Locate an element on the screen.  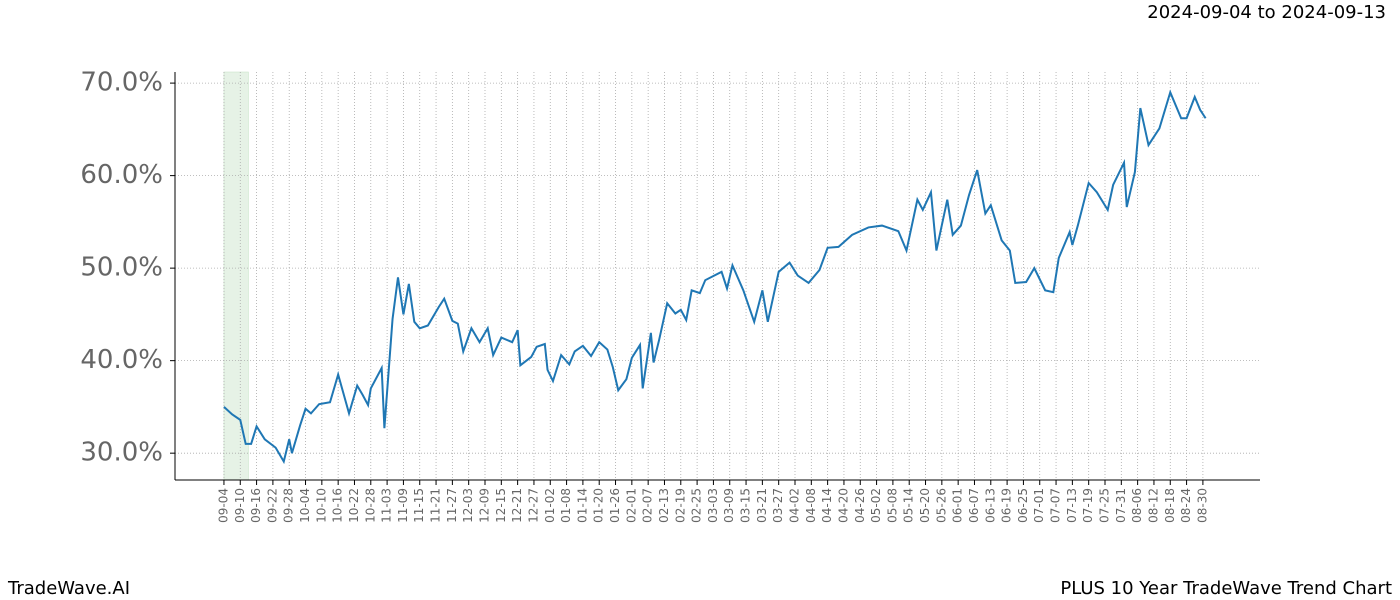
x-tick-label: 09-22 is located at coordinates (272, 505).